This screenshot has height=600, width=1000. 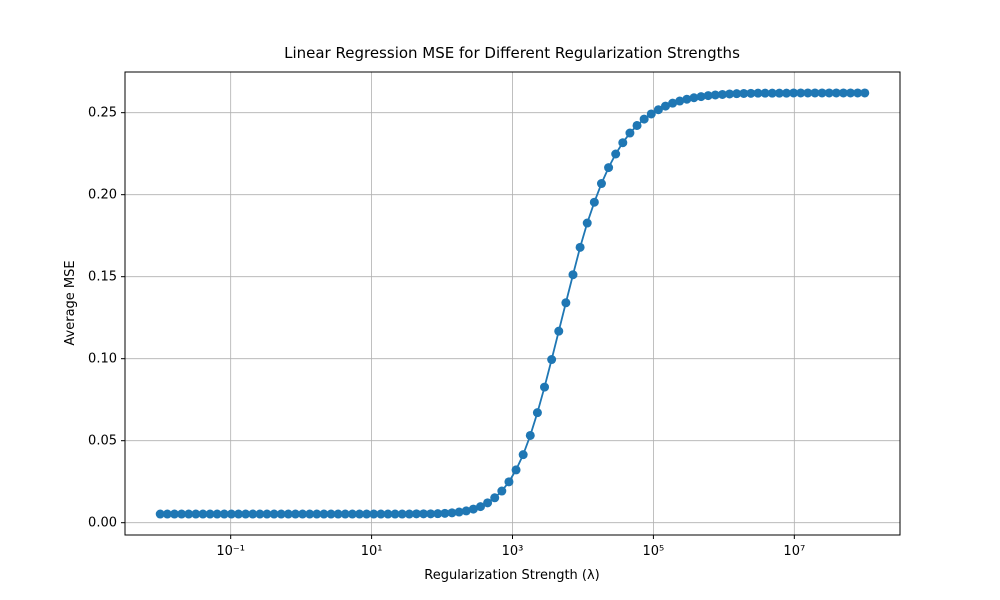 What do you see at coordinates (70, 302) in the screenshot?
I see `y-axis-label: Average MSE` at bounding box center [70, 302].